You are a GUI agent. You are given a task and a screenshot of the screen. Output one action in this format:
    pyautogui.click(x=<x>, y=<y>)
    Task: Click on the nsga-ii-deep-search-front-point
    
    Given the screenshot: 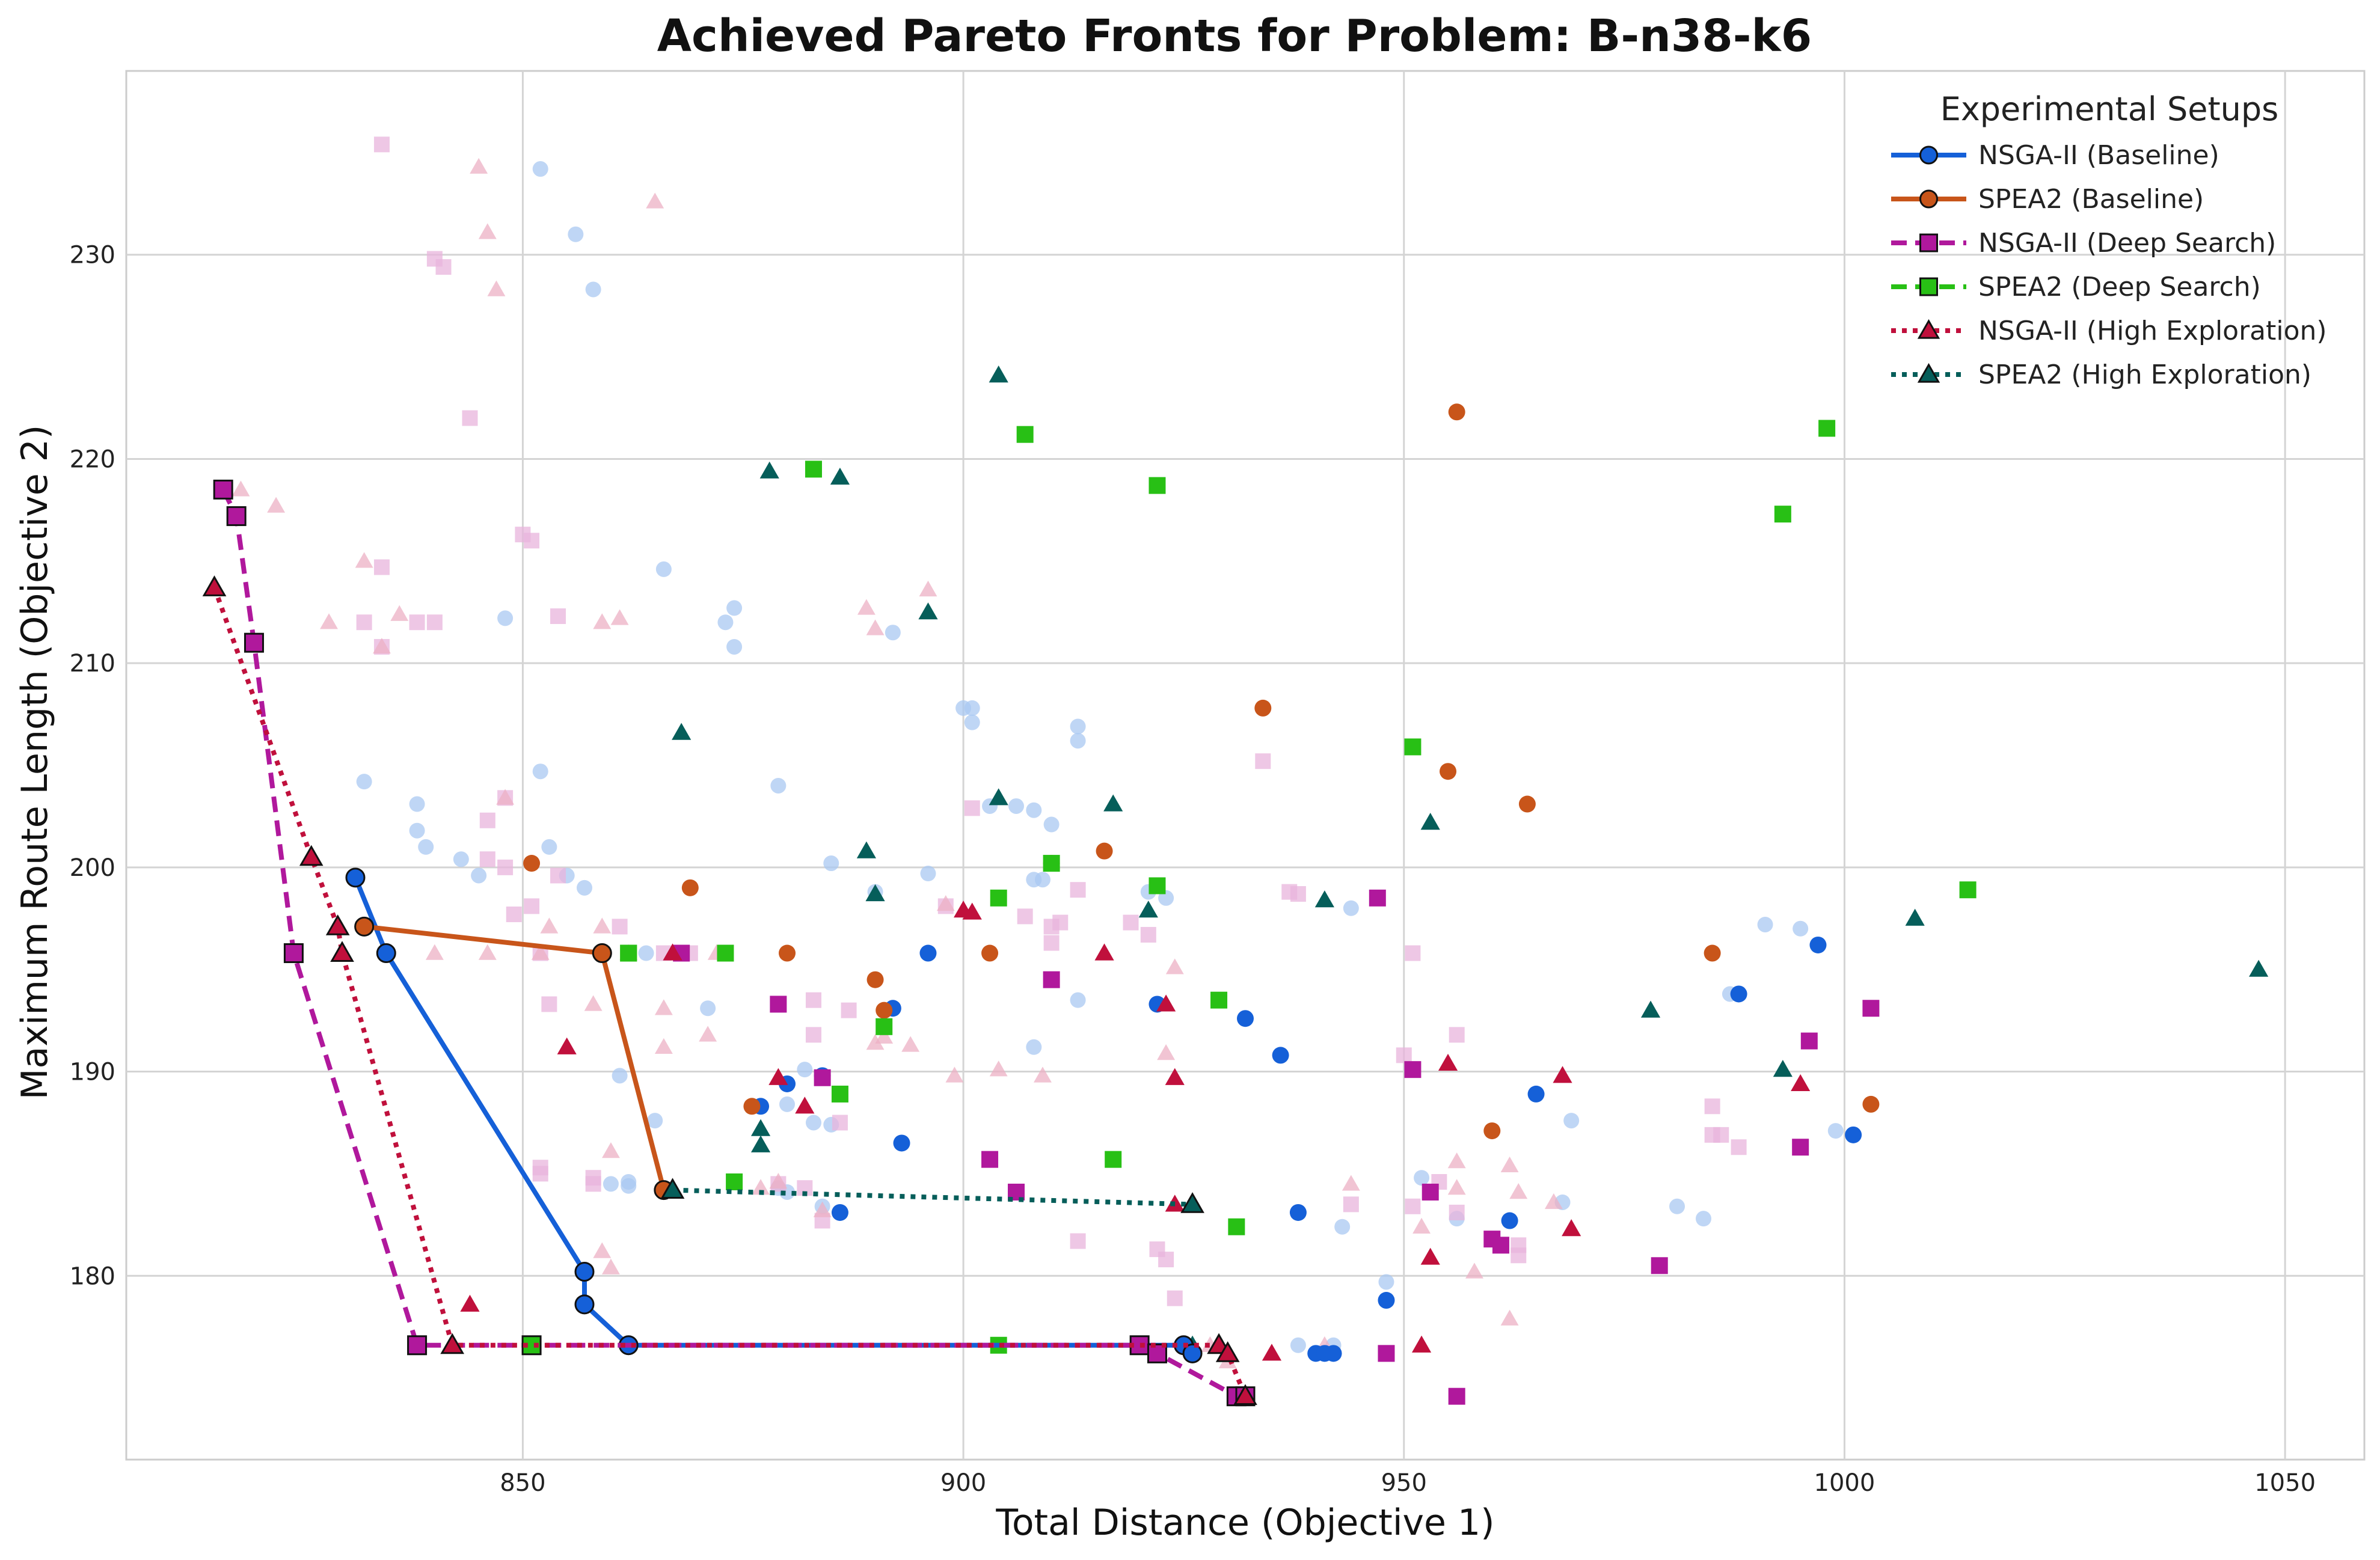 What is the action you would take?
    pyautogui.click(x=254, y=643)
    